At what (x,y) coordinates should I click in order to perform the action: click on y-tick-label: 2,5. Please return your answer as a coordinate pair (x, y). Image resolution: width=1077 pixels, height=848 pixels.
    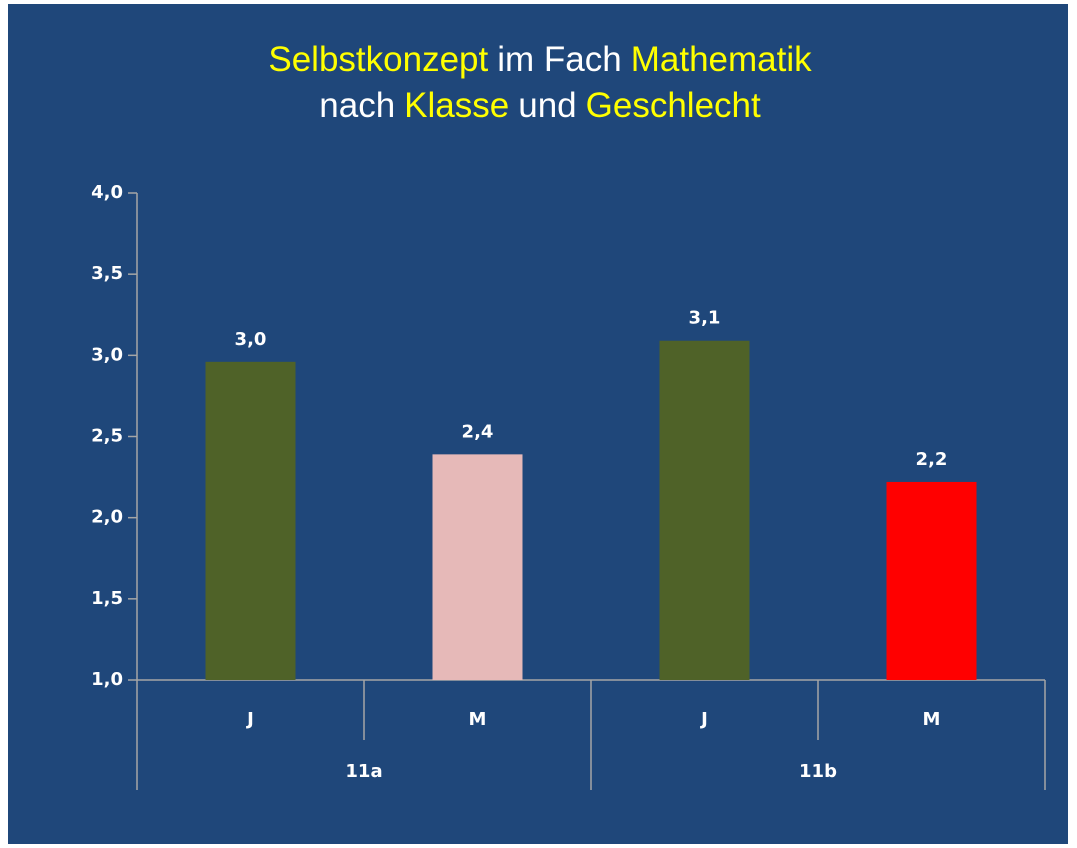
    Looking at the image, I should click on (107, 436).